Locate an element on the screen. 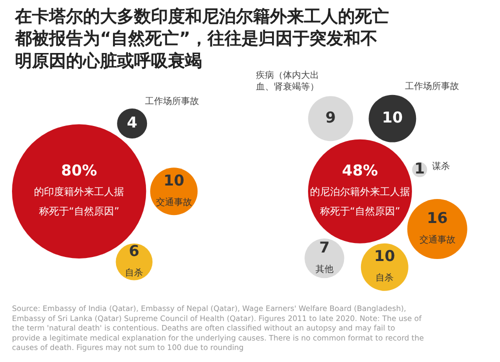  data-label: 1 is located at coordinates (419, 168).